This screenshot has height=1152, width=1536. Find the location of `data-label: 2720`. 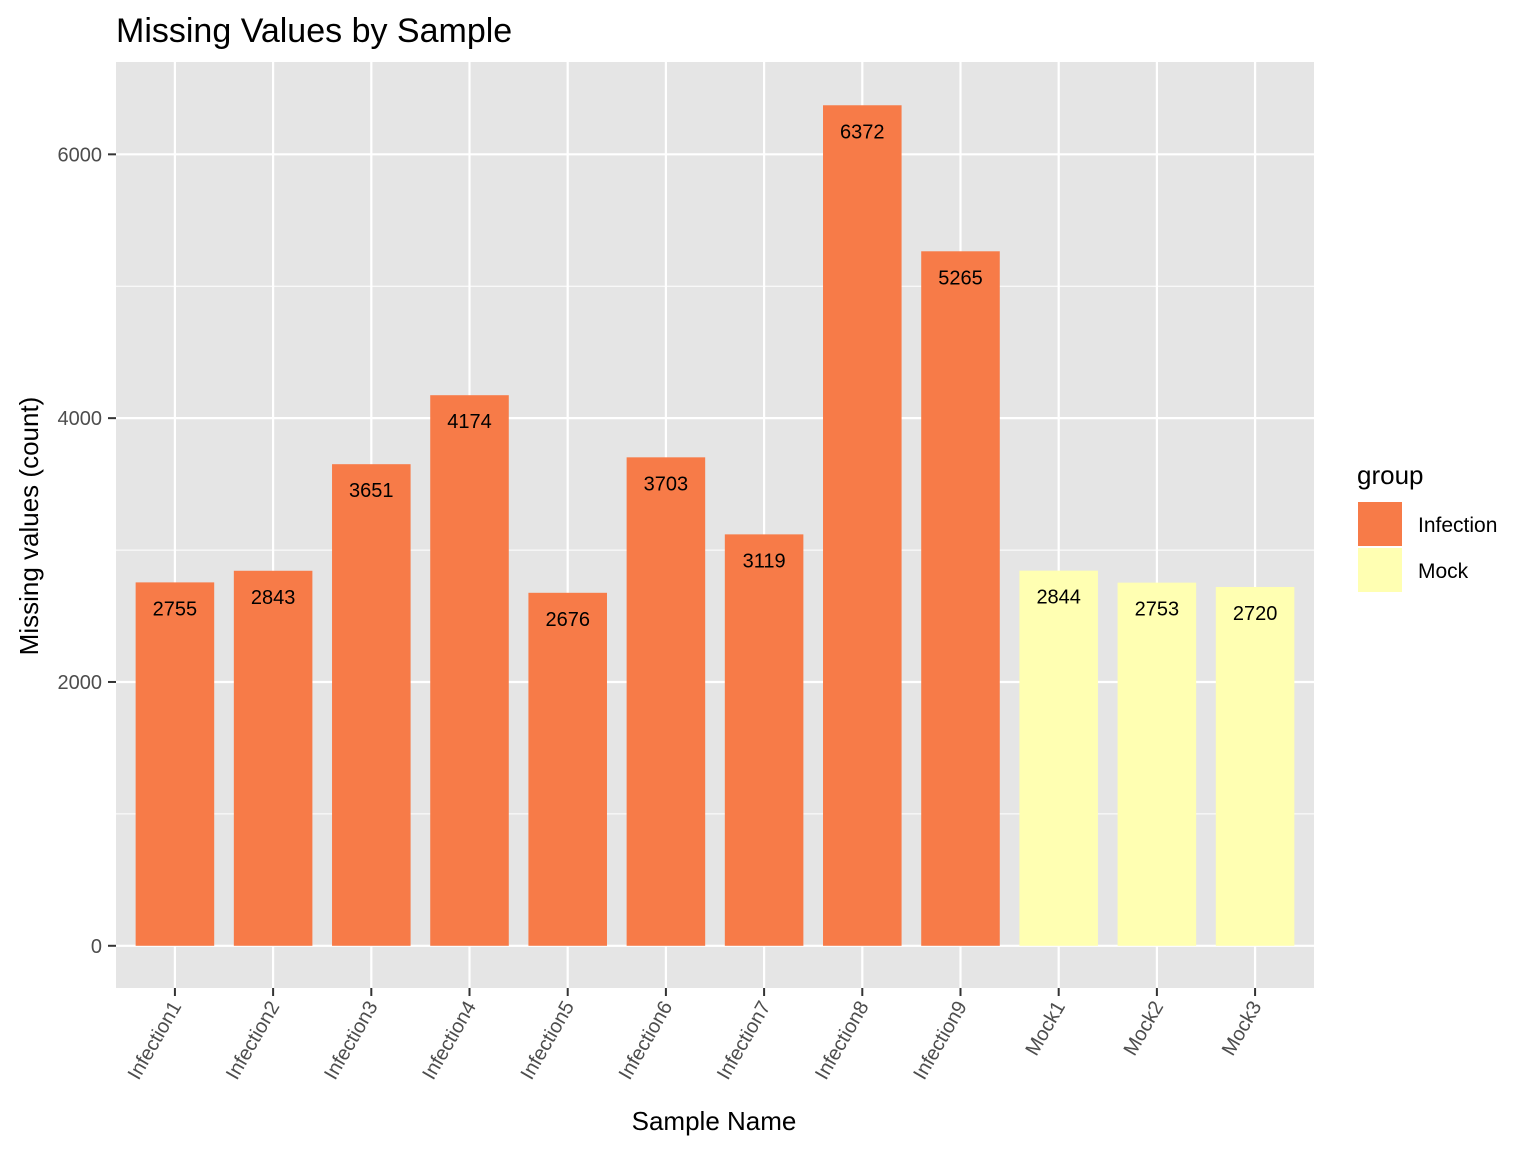

data-label: 2720 is located at coordinates (1255, 614).